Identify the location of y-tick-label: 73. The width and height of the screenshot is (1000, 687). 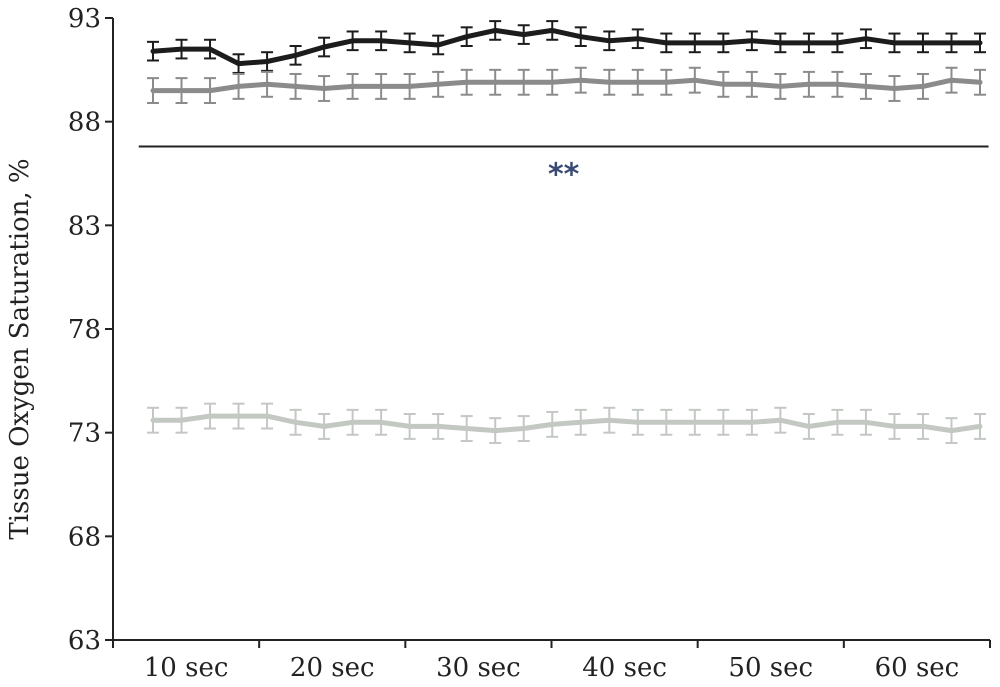
(84, 434).